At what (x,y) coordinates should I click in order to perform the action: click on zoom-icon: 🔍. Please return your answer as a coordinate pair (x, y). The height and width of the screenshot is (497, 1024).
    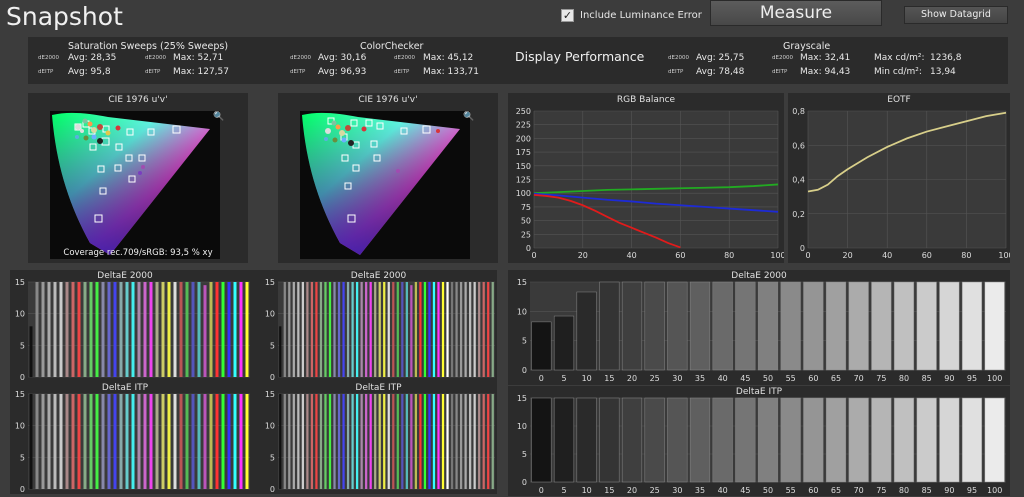
    Looking at the image, I should click on (218, 116).